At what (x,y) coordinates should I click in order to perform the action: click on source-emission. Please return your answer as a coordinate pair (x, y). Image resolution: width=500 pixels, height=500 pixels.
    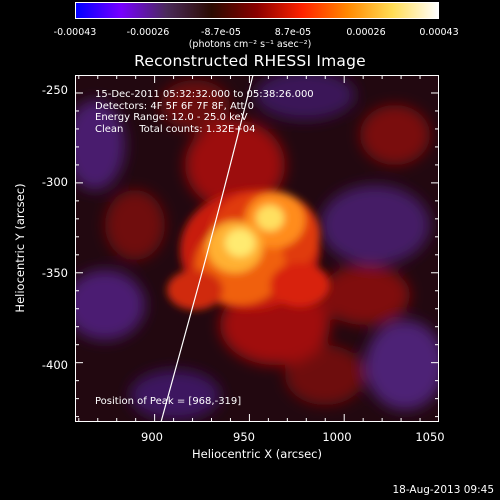
    Looking at the image, I should click on (248, 250).